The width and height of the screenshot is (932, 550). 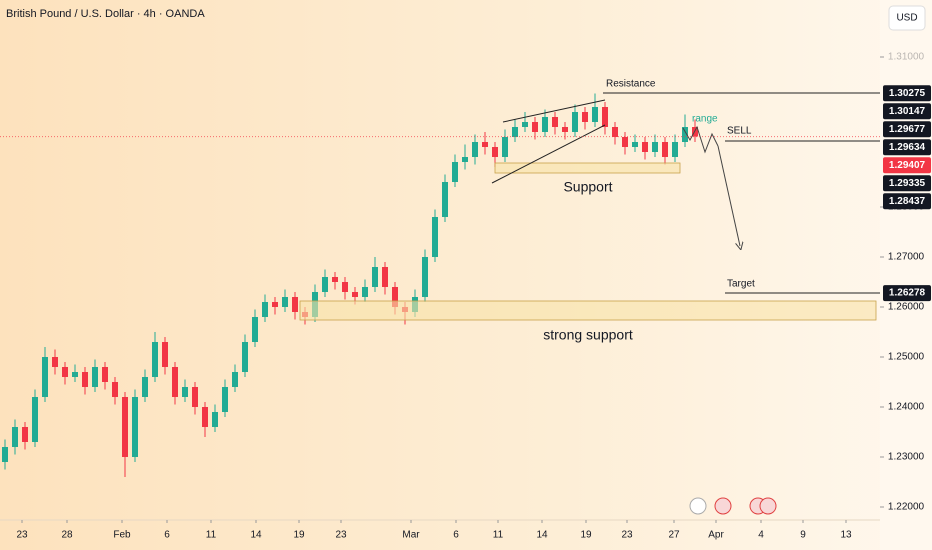 I want to click on x-tick-label: 13, so click(x=846, y=535).